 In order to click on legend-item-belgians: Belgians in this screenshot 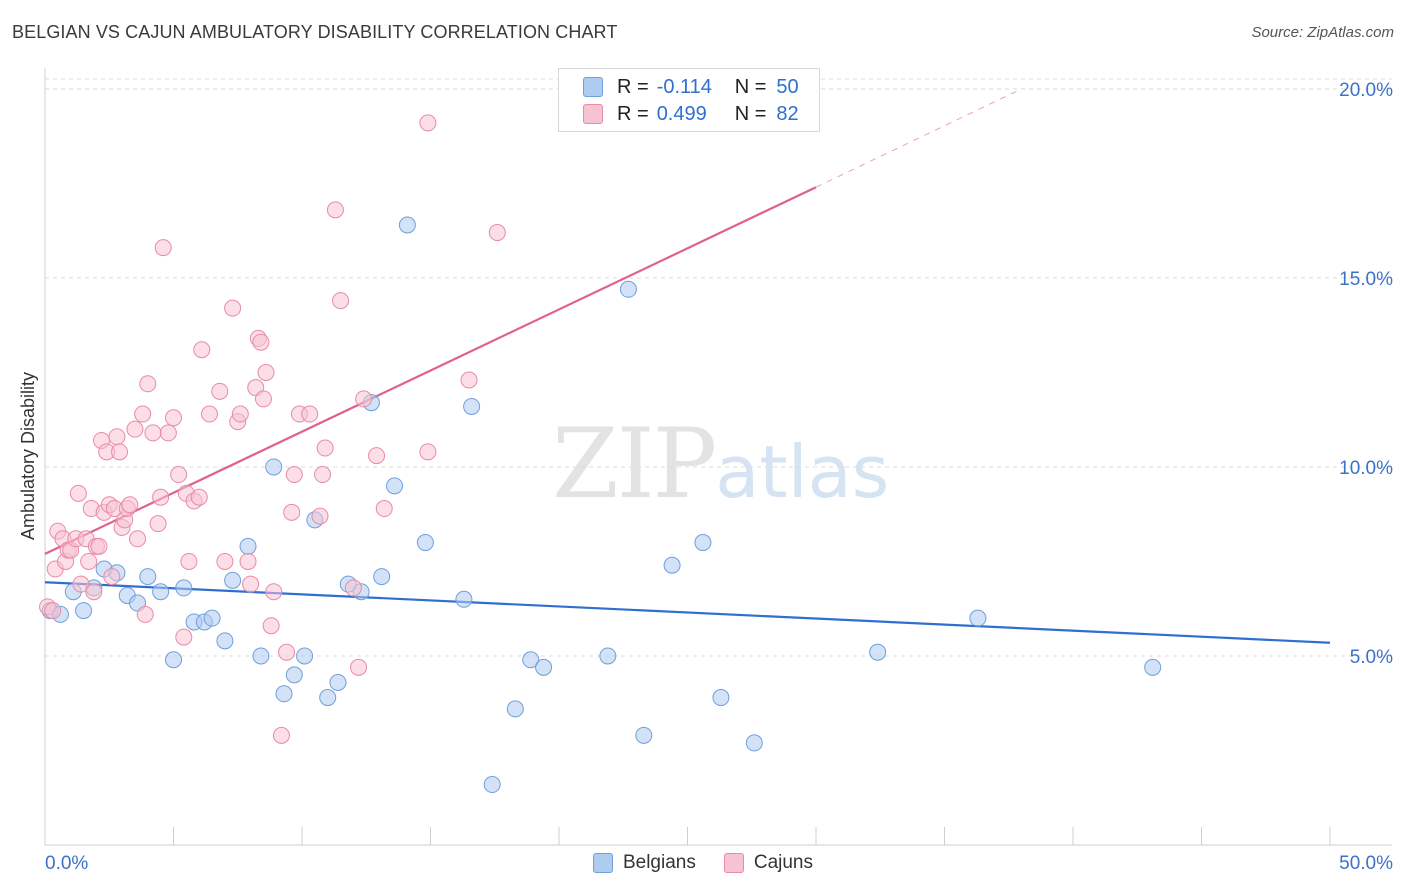, I will do `click(644, 863)`.